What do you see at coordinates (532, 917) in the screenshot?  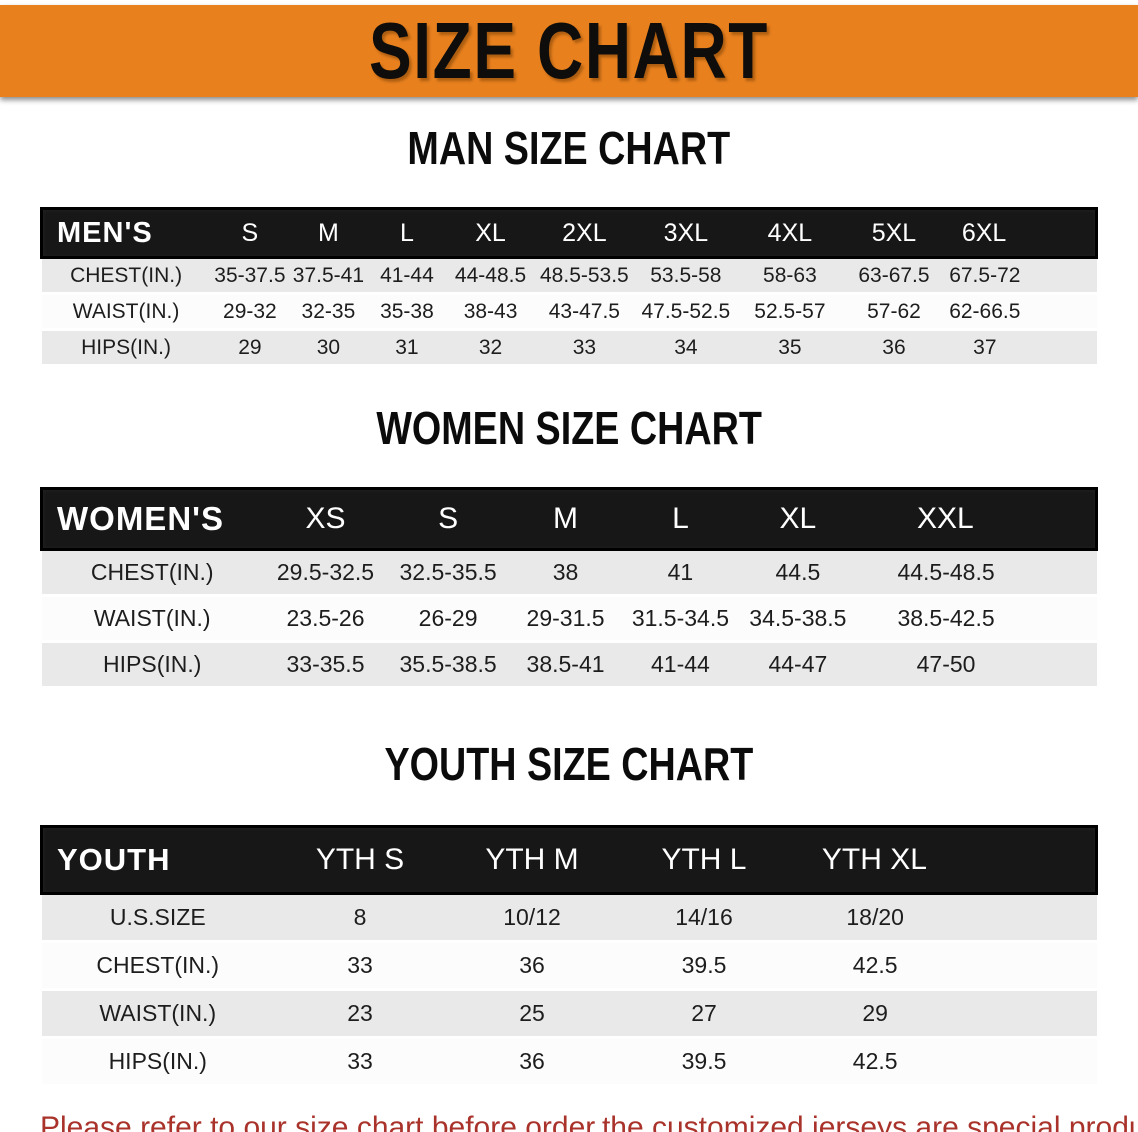 I see `size-value-cell: 10/12` at bounding box center [532, 917].